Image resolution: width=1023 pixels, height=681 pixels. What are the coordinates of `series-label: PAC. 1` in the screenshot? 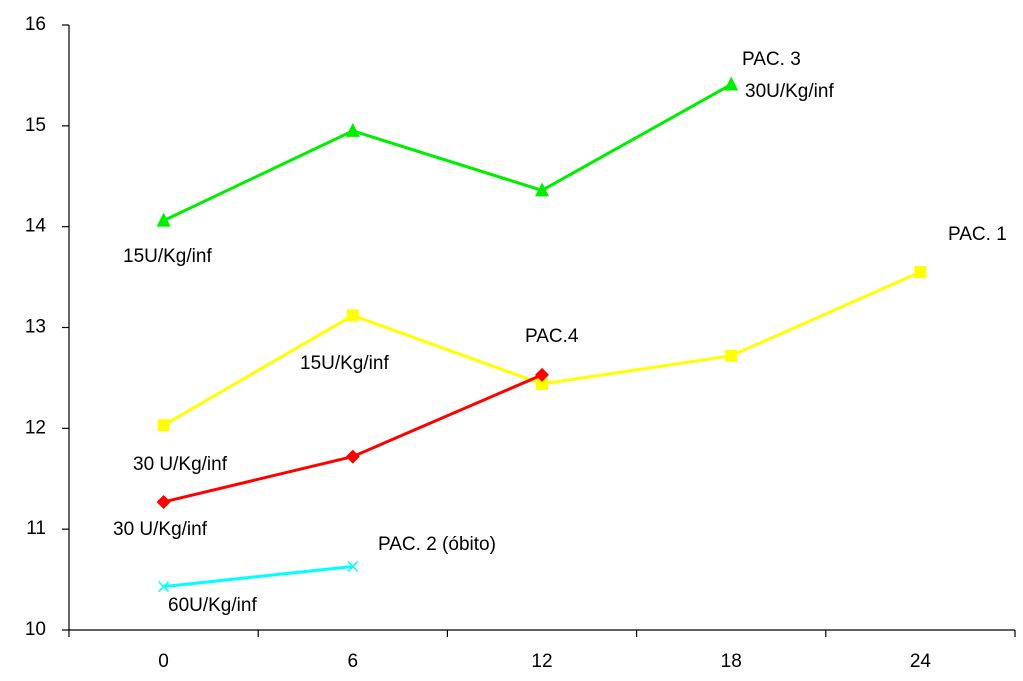 It's located at (977, 234).